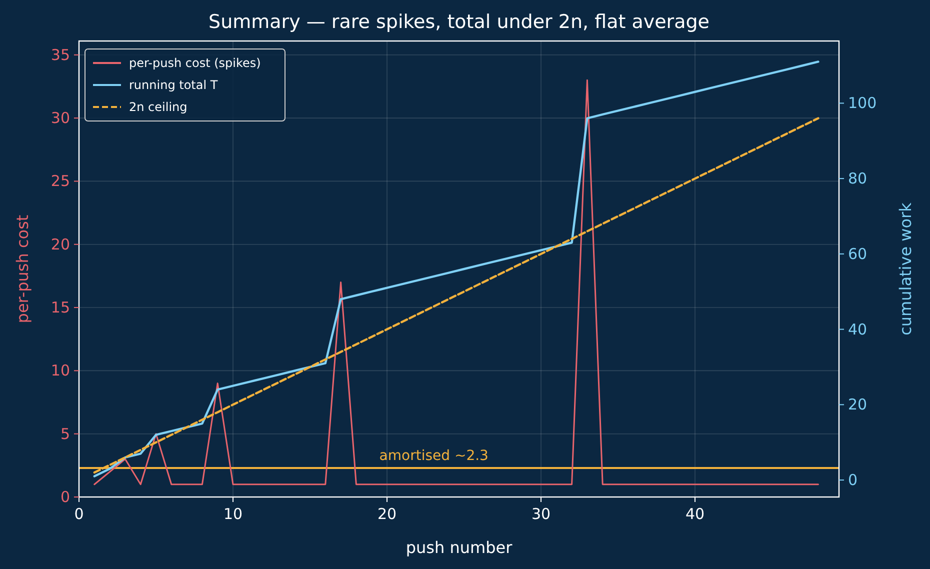  I want to click on y-tick-label: 0, so click(65, 497).